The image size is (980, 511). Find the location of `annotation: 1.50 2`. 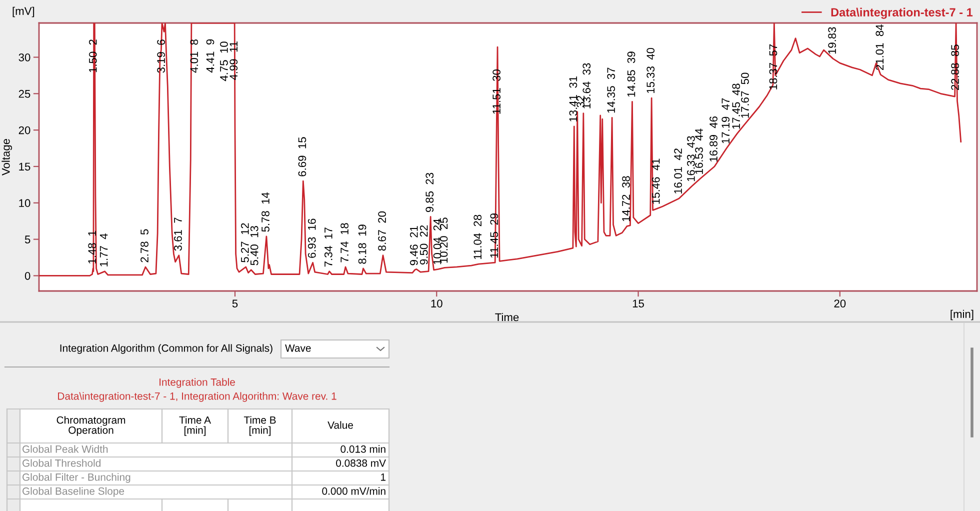

annotation: 1.50 2 is located at coordinates (92, 56).